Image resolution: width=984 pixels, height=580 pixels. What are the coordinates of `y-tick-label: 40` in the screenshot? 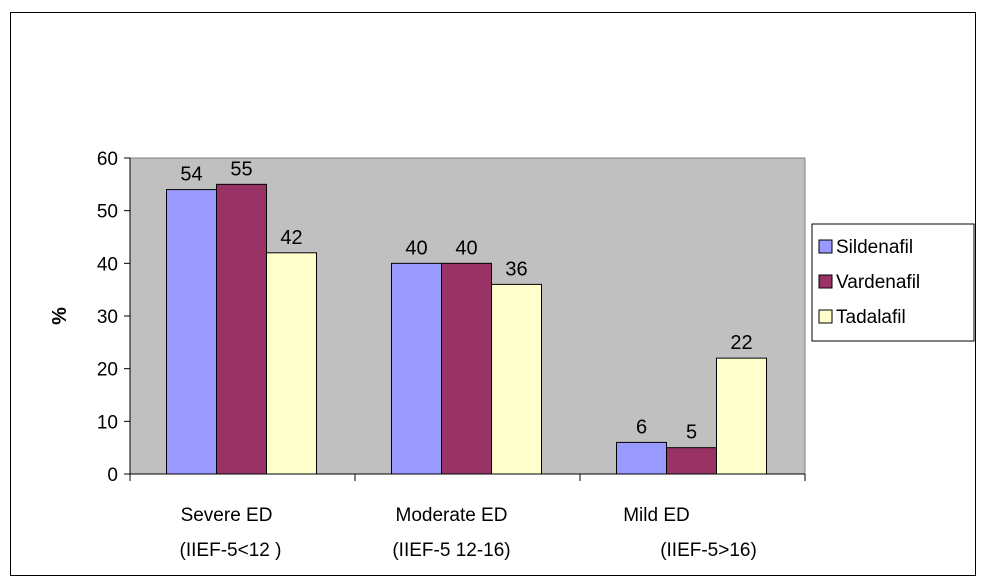 It's located at (107, 264).